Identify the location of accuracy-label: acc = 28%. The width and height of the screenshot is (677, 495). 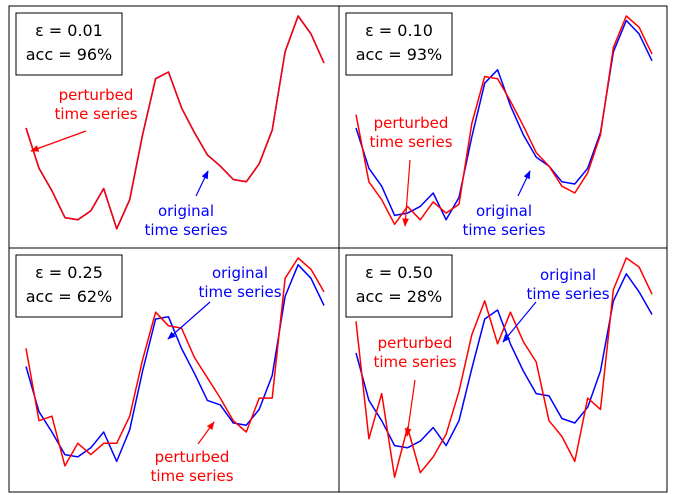
(399, 296).